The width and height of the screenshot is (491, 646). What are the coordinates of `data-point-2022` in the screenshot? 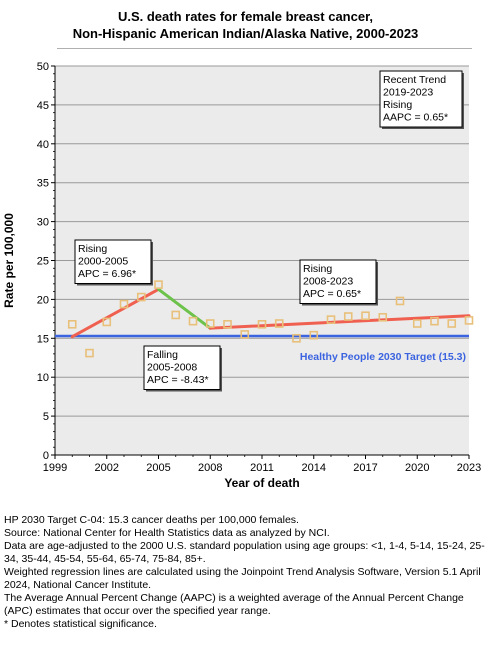 It's located at (452, 323).